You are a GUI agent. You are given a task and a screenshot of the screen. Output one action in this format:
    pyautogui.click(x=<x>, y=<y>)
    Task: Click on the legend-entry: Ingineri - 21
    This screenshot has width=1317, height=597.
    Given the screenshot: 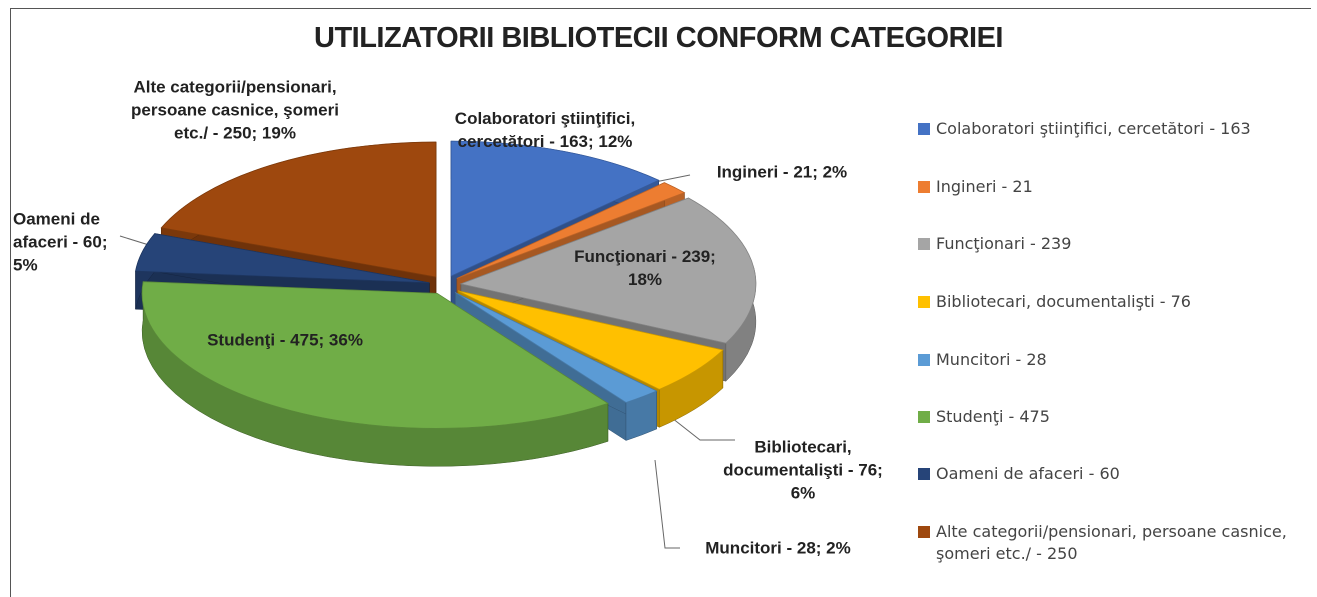 What is the action you would take?
    pyautogui.click(x=1117, y=187)
    